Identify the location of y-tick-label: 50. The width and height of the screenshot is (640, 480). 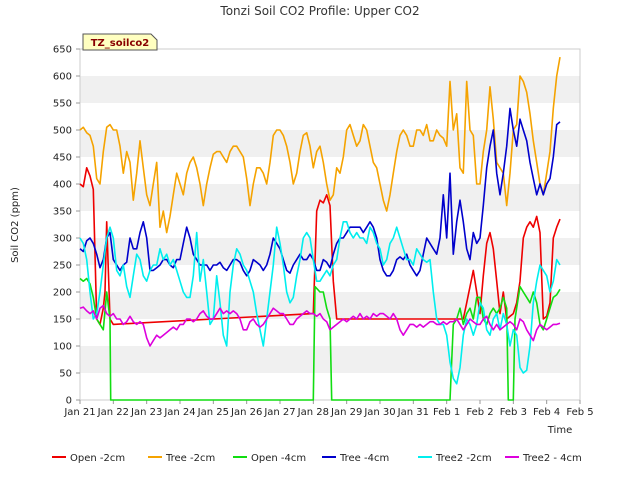
(65, 374).